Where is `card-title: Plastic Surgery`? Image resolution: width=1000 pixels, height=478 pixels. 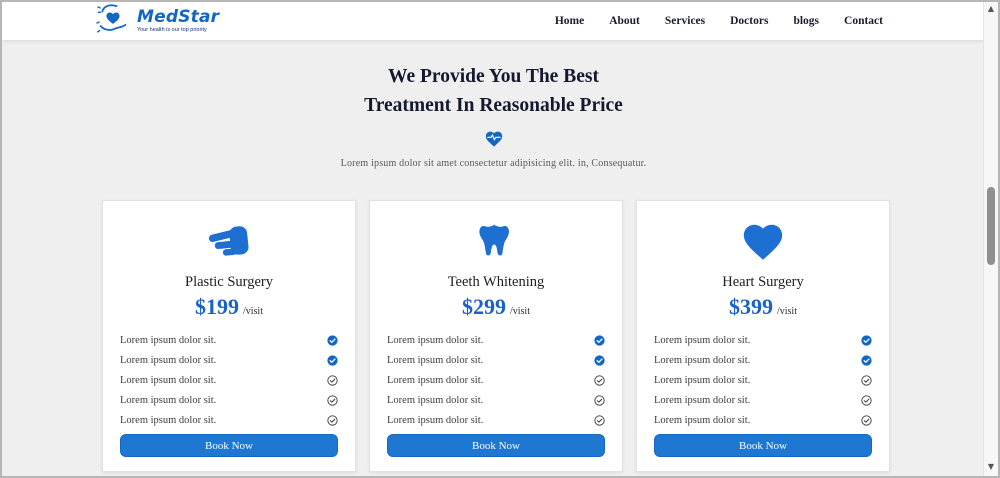 card-title: Plastic Surgery is located at coordinates (229, 282).